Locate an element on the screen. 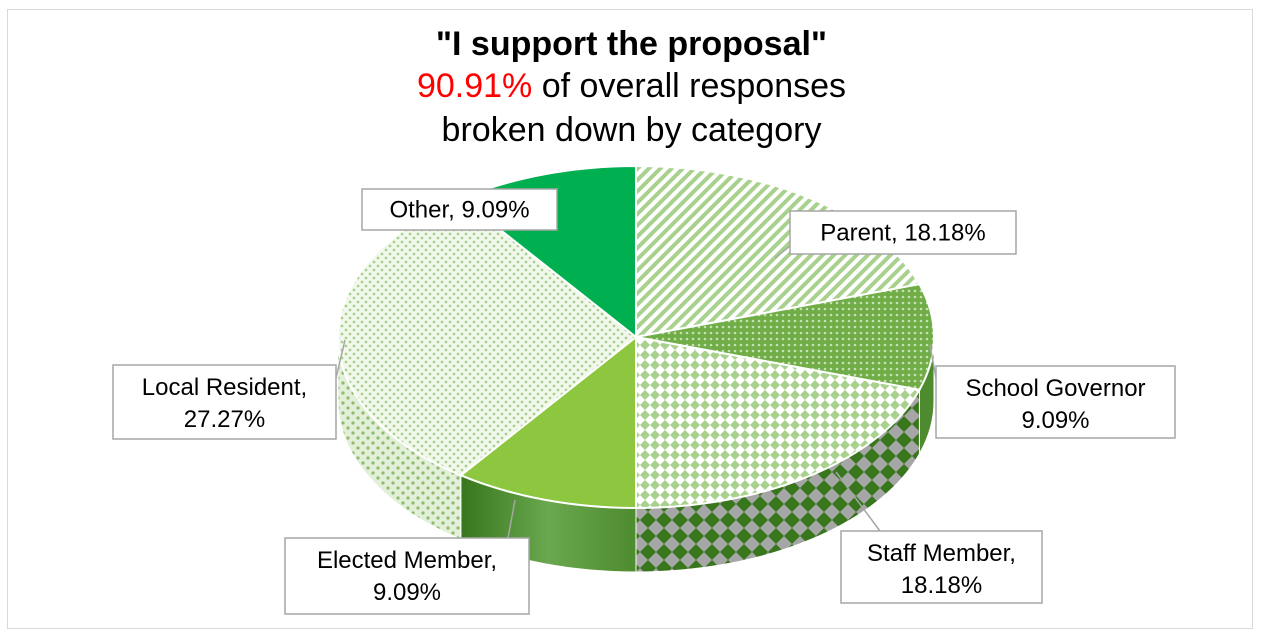  data-label-other: Other, 9.09% is located at coordinates (459, 210).